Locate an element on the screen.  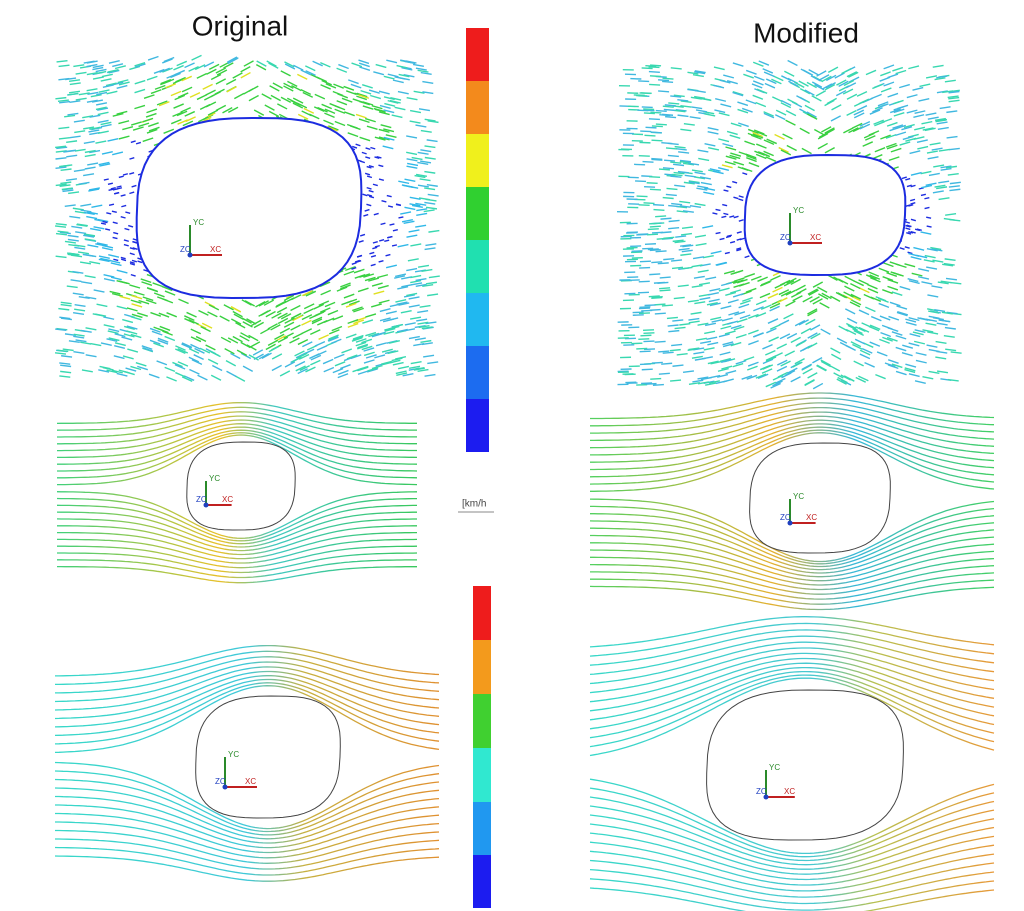
vector-field is located at coordinates (247, 218).